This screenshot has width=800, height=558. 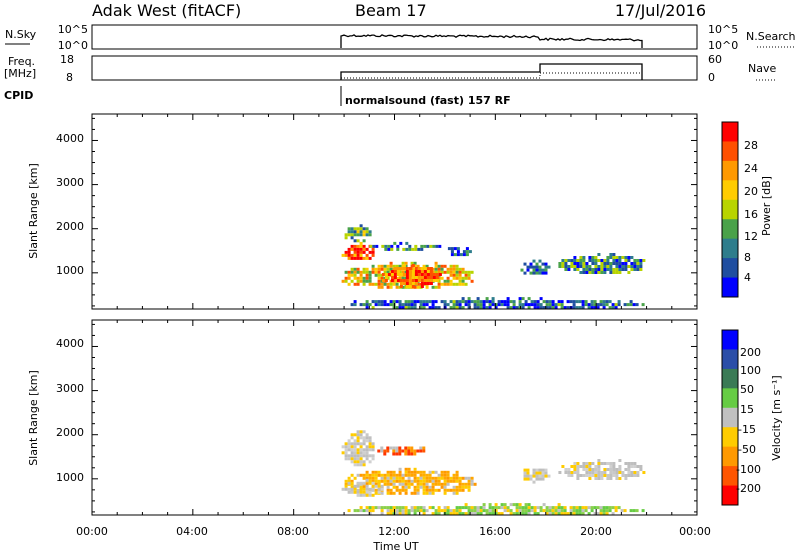 What do you see at coordinates (20, 73) in the screenshot?
I see `freq-label-2: [MHz]` at bounding box center [20, 73].